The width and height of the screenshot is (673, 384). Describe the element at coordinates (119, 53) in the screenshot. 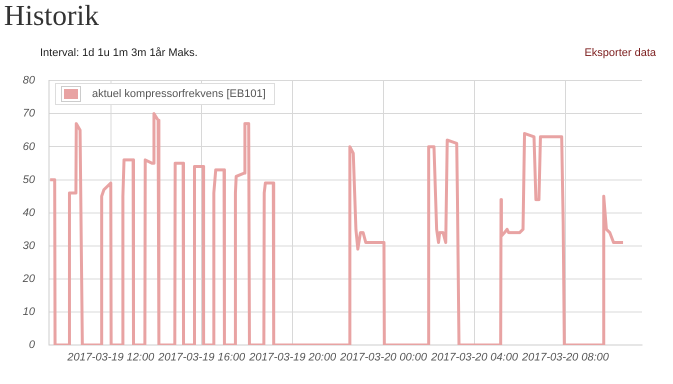

I see `text: Interval: 1d 1u 1m 3m 1år Maks.` at that location.